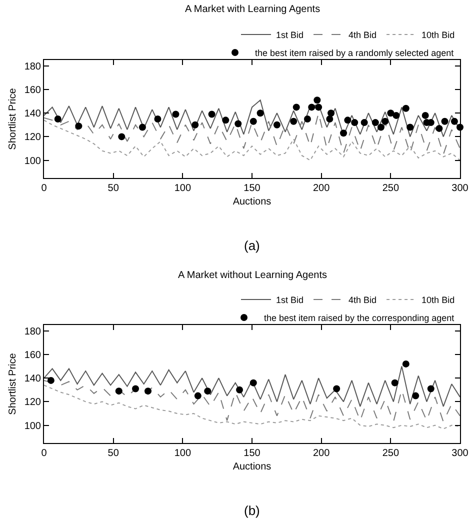 The height and width of the screenshot is (530, 470). What do you see at coordinates (354, 53) in the screenshot?
I see `legend-label: the best item raised by a randomly selected agent` at bounding box center [354, 53].